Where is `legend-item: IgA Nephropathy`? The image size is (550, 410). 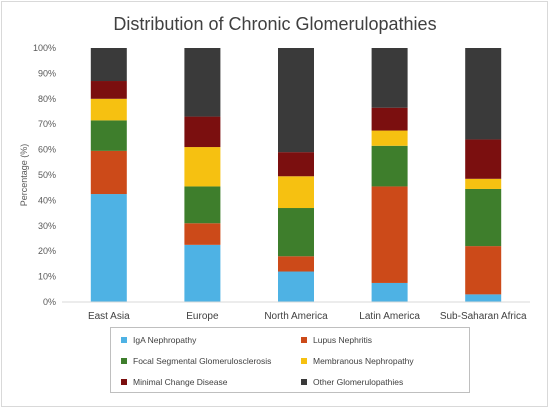 legend-item: IgA Nephropathy is located at coordinates (158, 340).